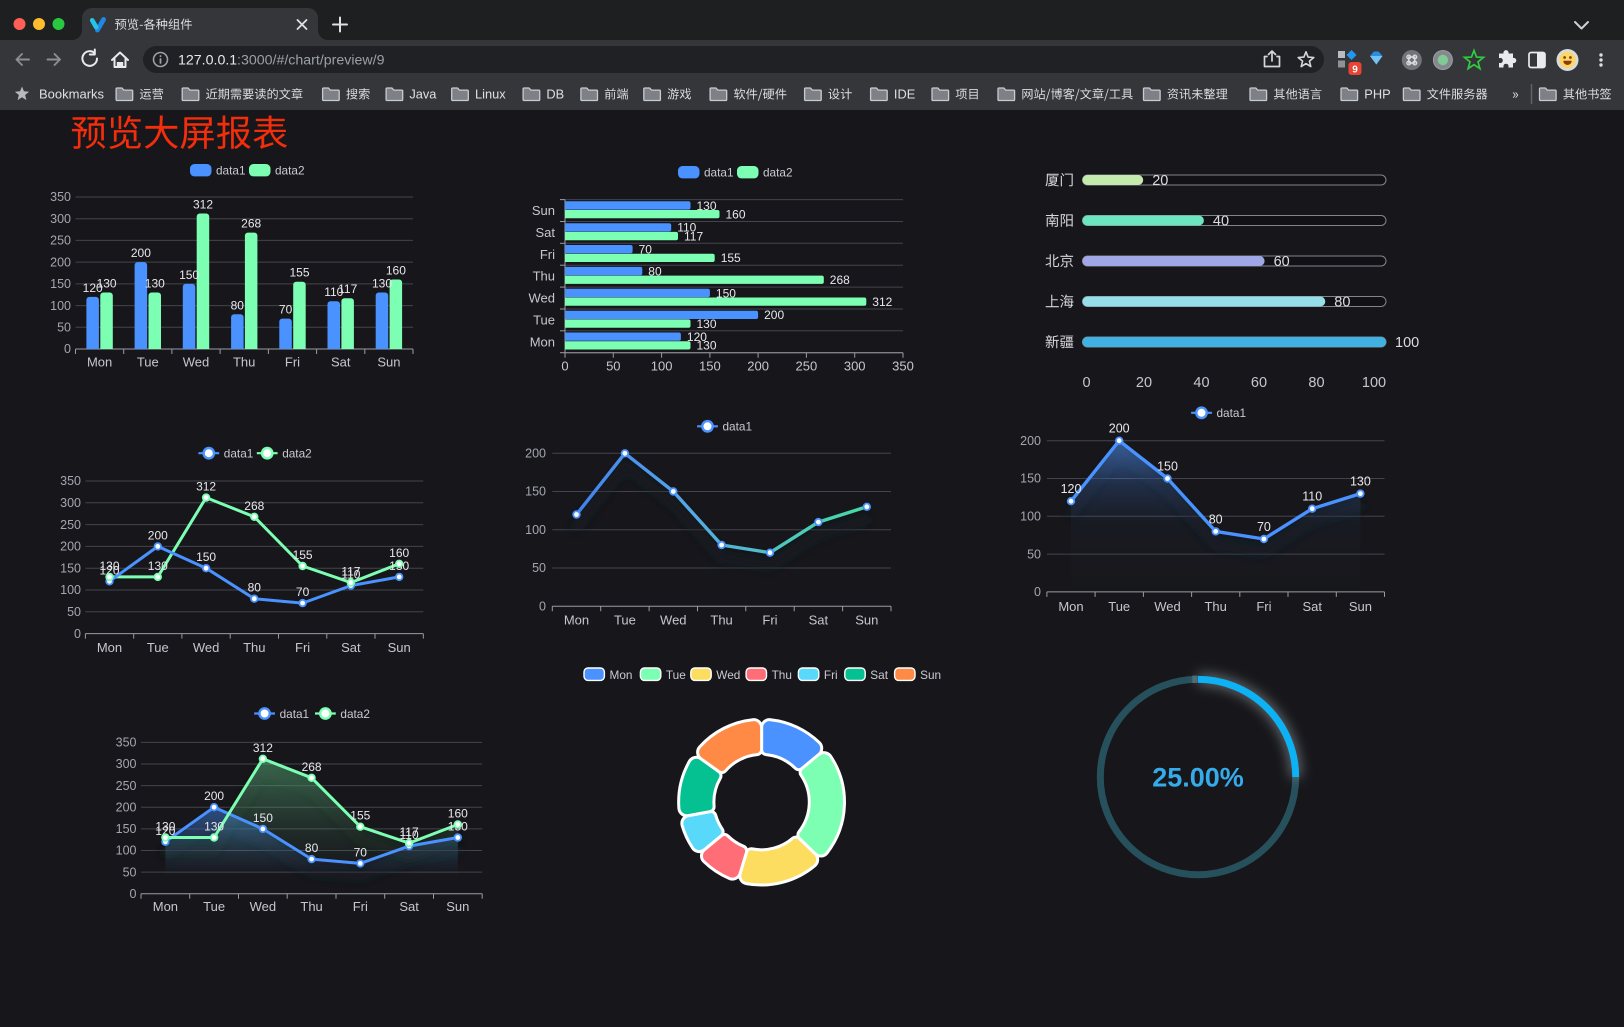  What do you see at coordinates (244, 362) in the screenshot?
I see `svg-text: Thu` at bounding box center [244, 362].